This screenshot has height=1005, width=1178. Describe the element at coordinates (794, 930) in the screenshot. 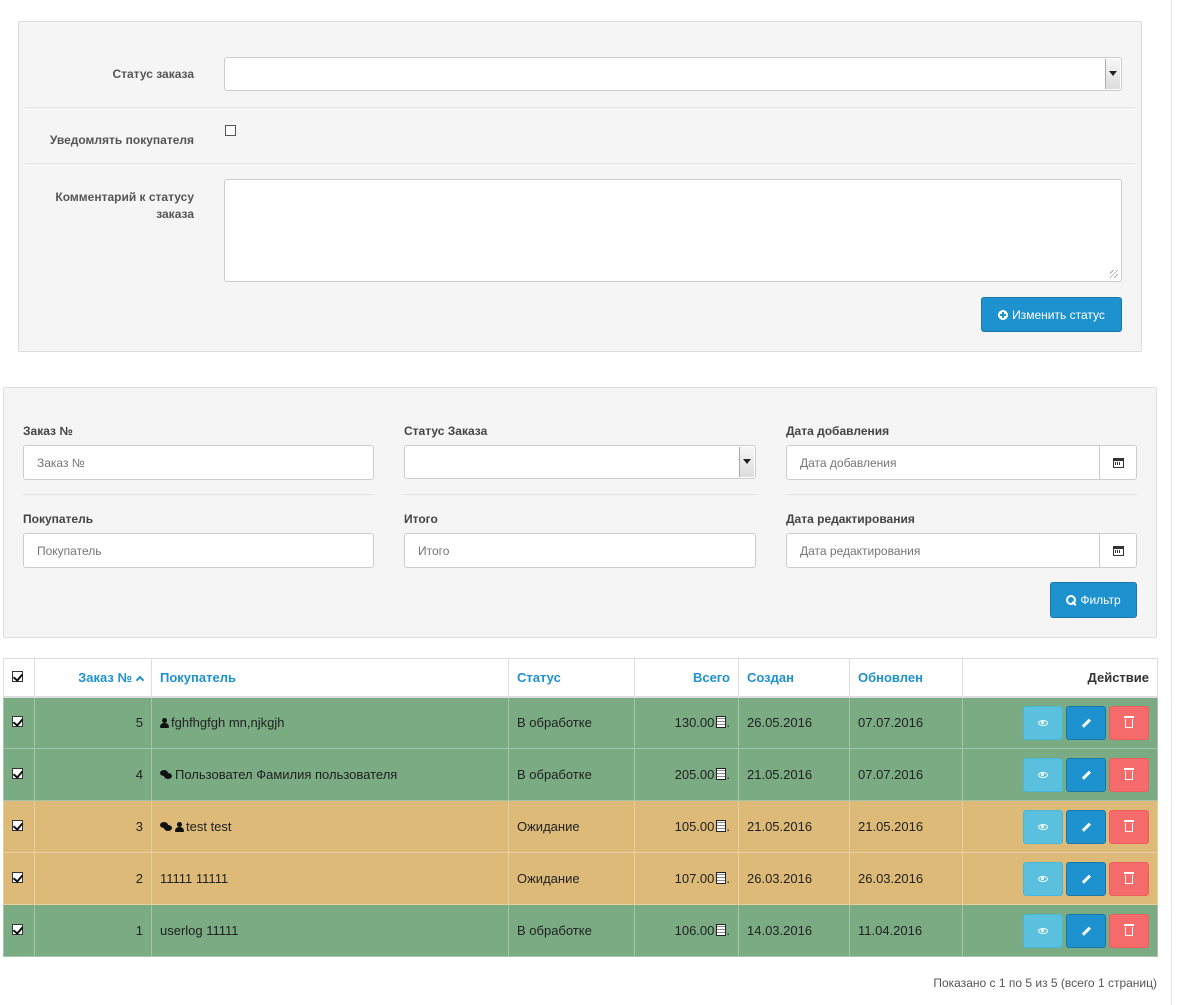

I see `created-cell: 14.03.2016` at that location.